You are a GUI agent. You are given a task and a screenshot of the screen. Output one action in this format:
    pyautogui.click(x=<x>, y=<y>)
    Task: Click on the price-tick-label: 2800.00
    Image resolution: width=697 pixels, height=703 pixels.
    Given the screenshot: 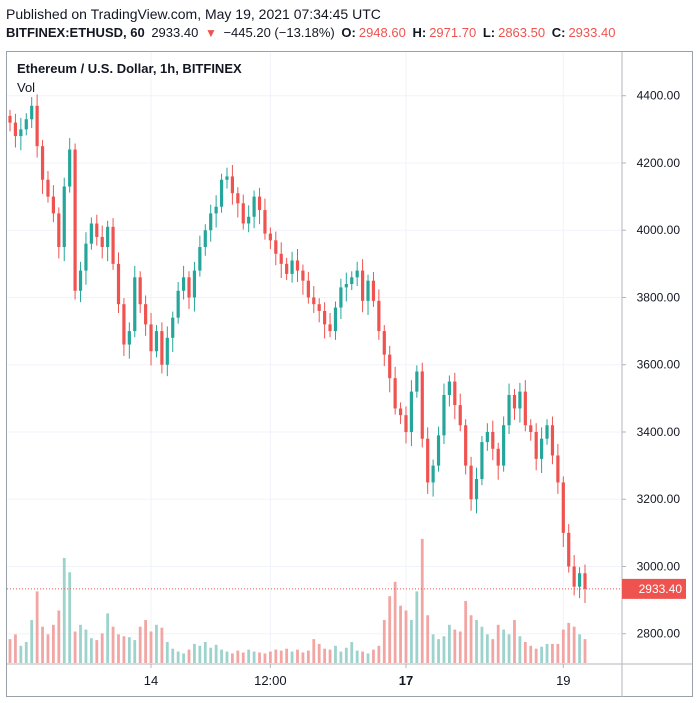 What is the action you would take?
    pyautogui.click(x=659, y=634)
    